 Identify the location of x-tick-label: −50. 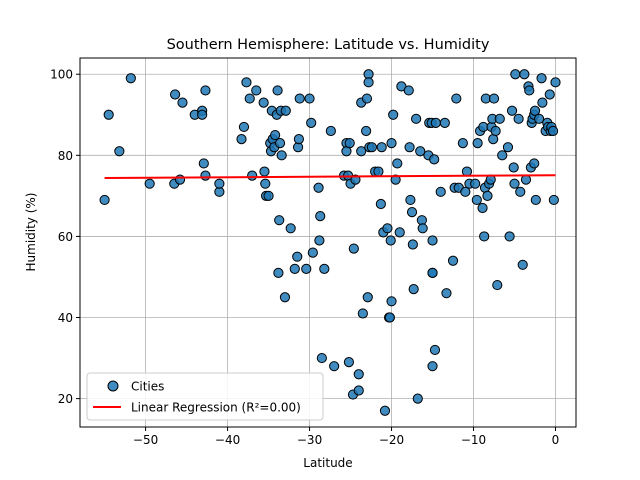
(145, 440).